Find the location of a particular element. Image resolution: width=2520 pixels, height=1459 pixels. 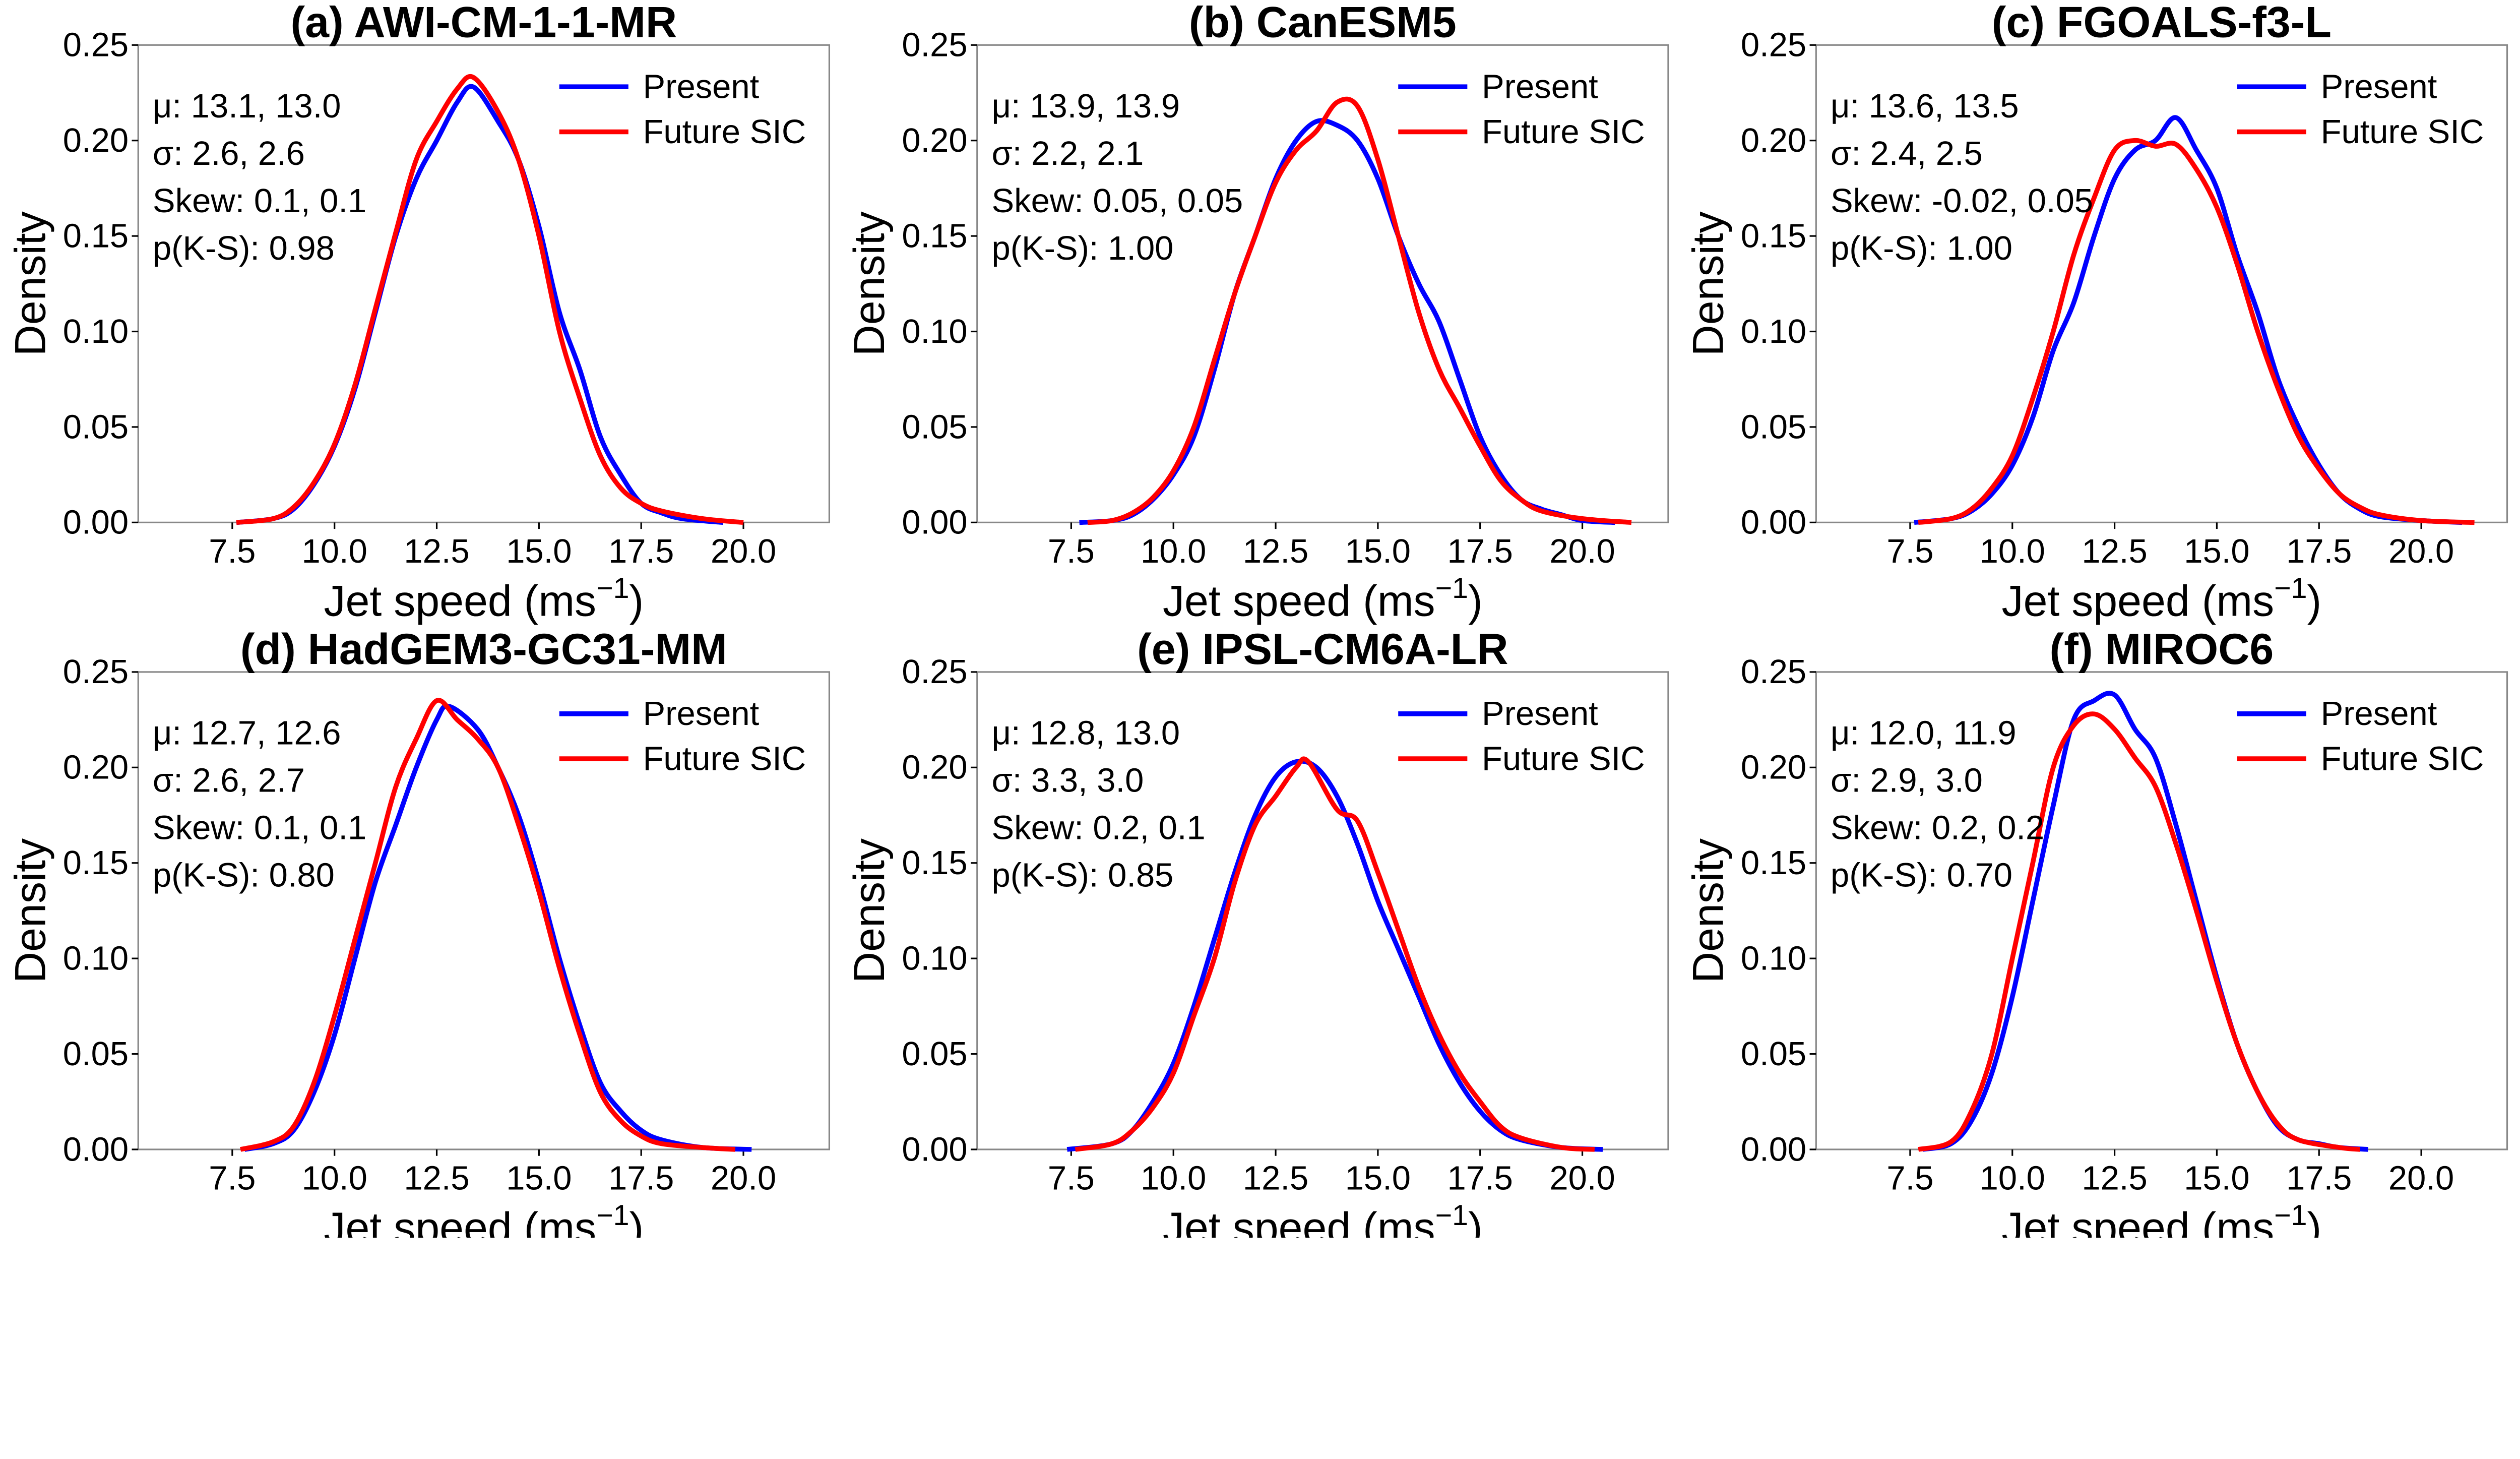

stat-text: Skew: 0.2, 0.1 is located at coordinates (1098, 828).